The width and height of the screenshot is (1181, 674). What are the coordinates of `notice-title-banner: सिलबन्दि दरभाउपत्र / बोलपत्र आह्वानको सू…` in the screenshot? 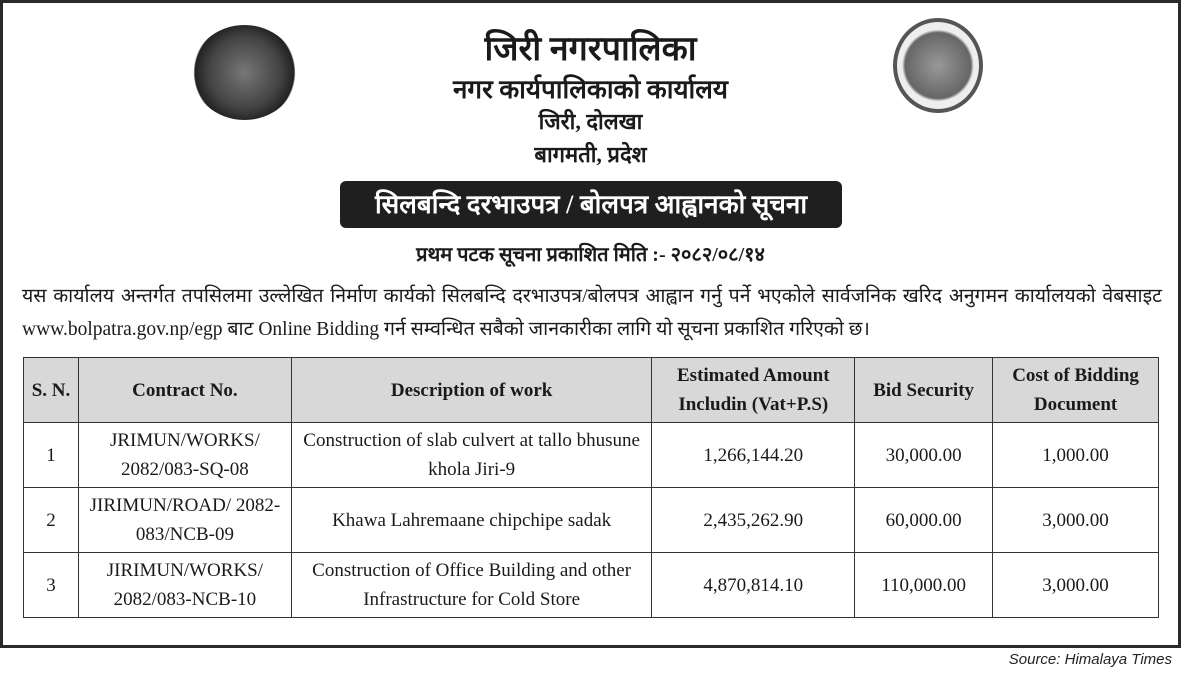 It's located at (591, 204).